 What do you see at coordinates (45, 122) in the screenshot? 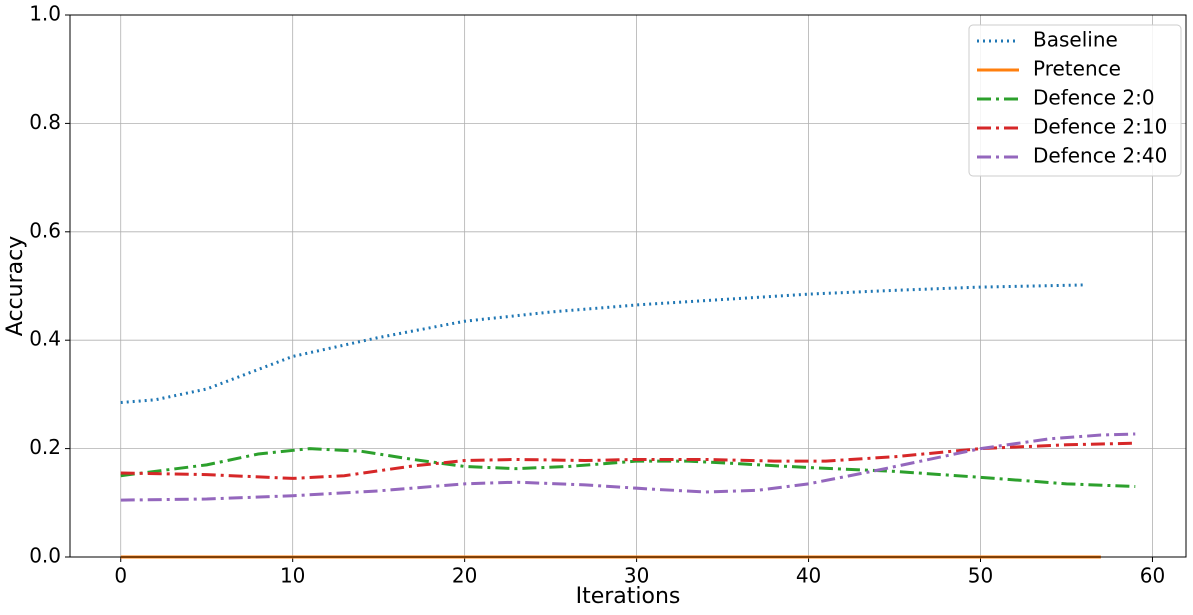
I see `y-tick-label: 0.8` at bounding box center [45, 122].